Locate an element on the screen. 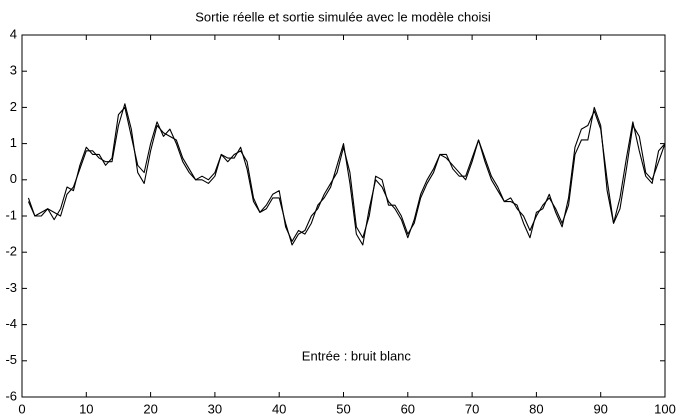  x-tick-label: 70 is located at coordinates (472, 408).